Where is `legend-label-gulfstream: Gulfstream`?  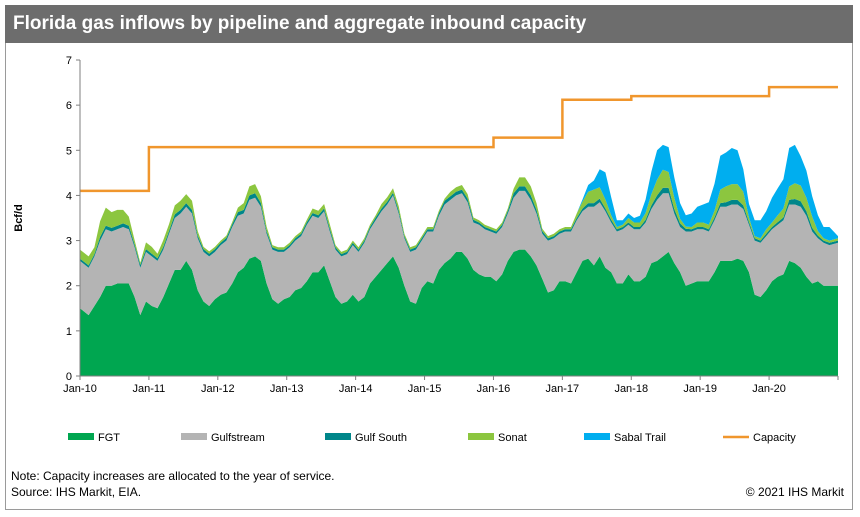 legend-label-gulfstream: Gulfstream is located at coordinates (238, 438).